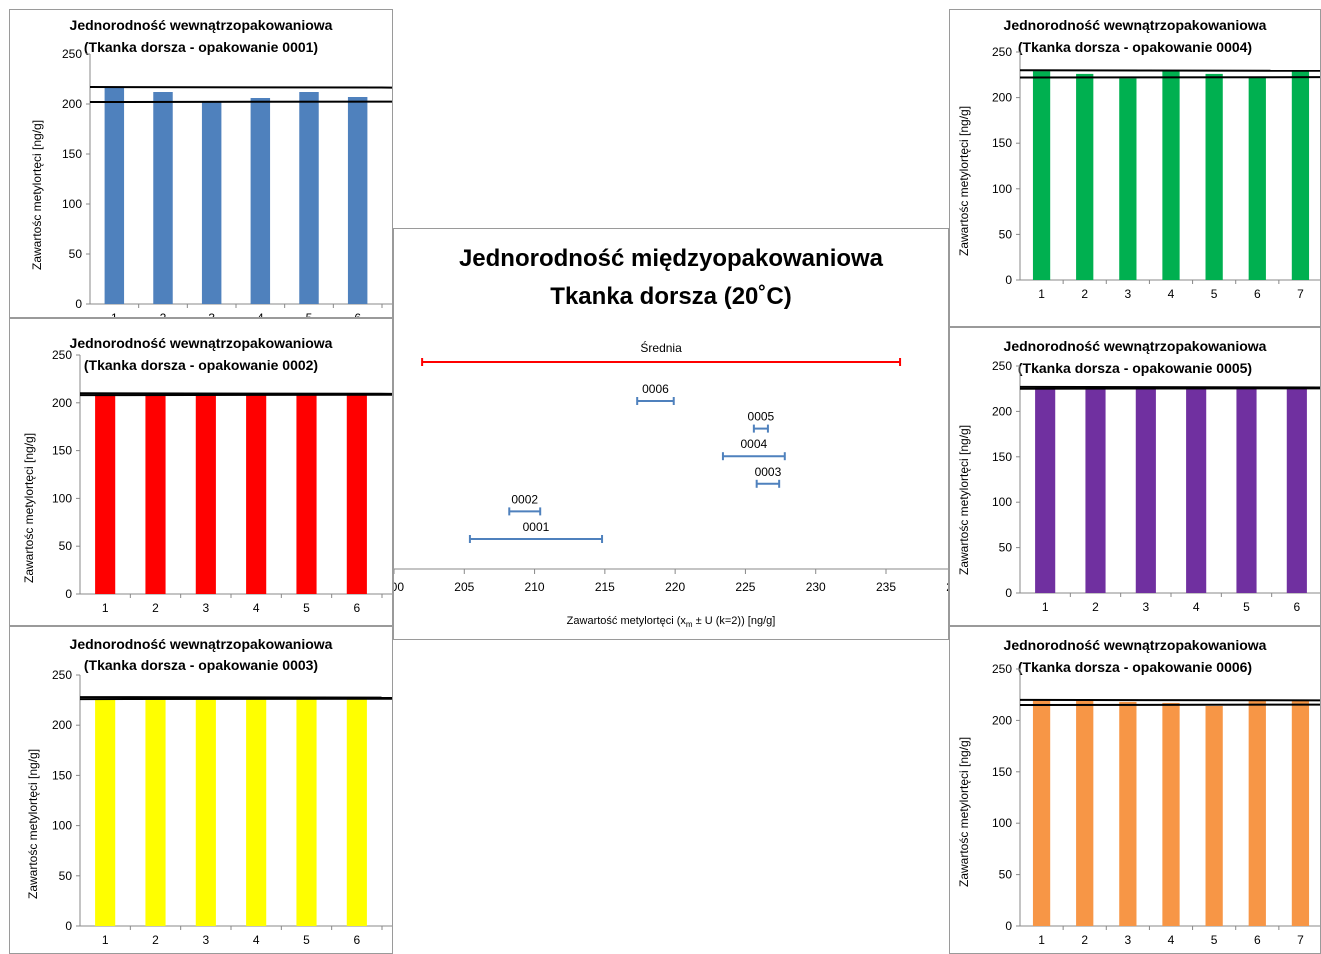 The height and width of the screenshot is (954, 1321). I want to click on x-tick-label: 205, so click(464, 587).